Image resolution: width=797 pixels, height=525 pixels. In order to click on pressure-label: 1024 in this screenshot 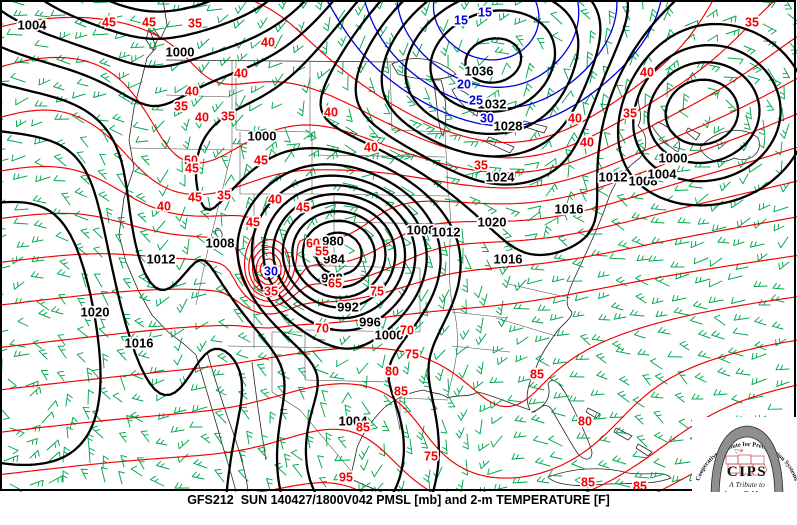, I will do `click(501, 177)`.